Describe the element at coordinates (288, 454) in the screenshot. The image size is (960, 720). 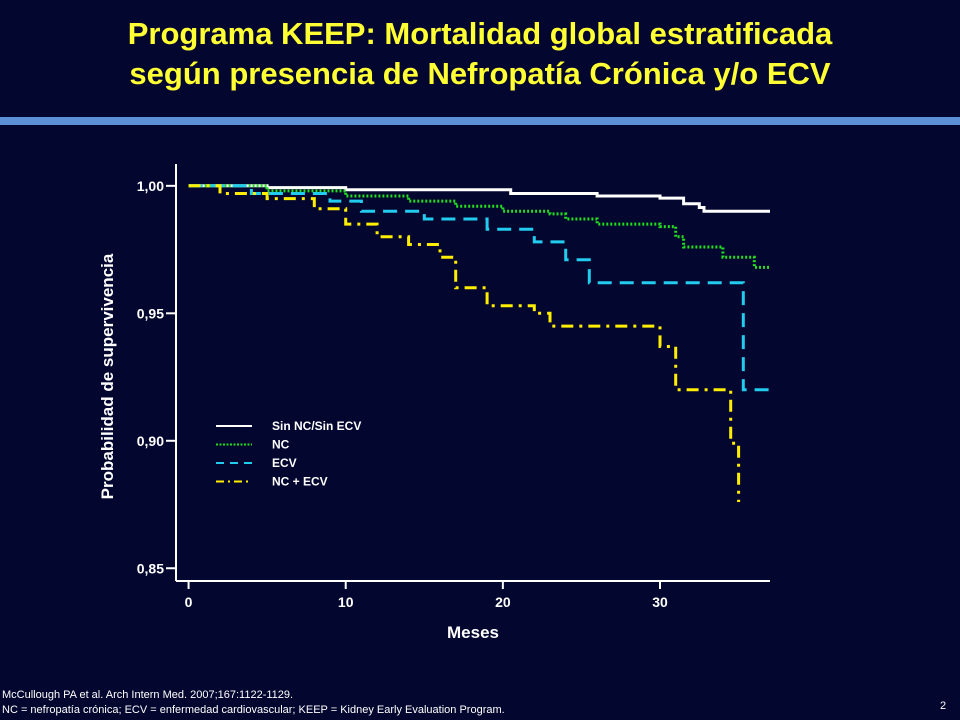
I see `legend: Sin NC/Sin ECV NC ECV NC + ECV` at that location.